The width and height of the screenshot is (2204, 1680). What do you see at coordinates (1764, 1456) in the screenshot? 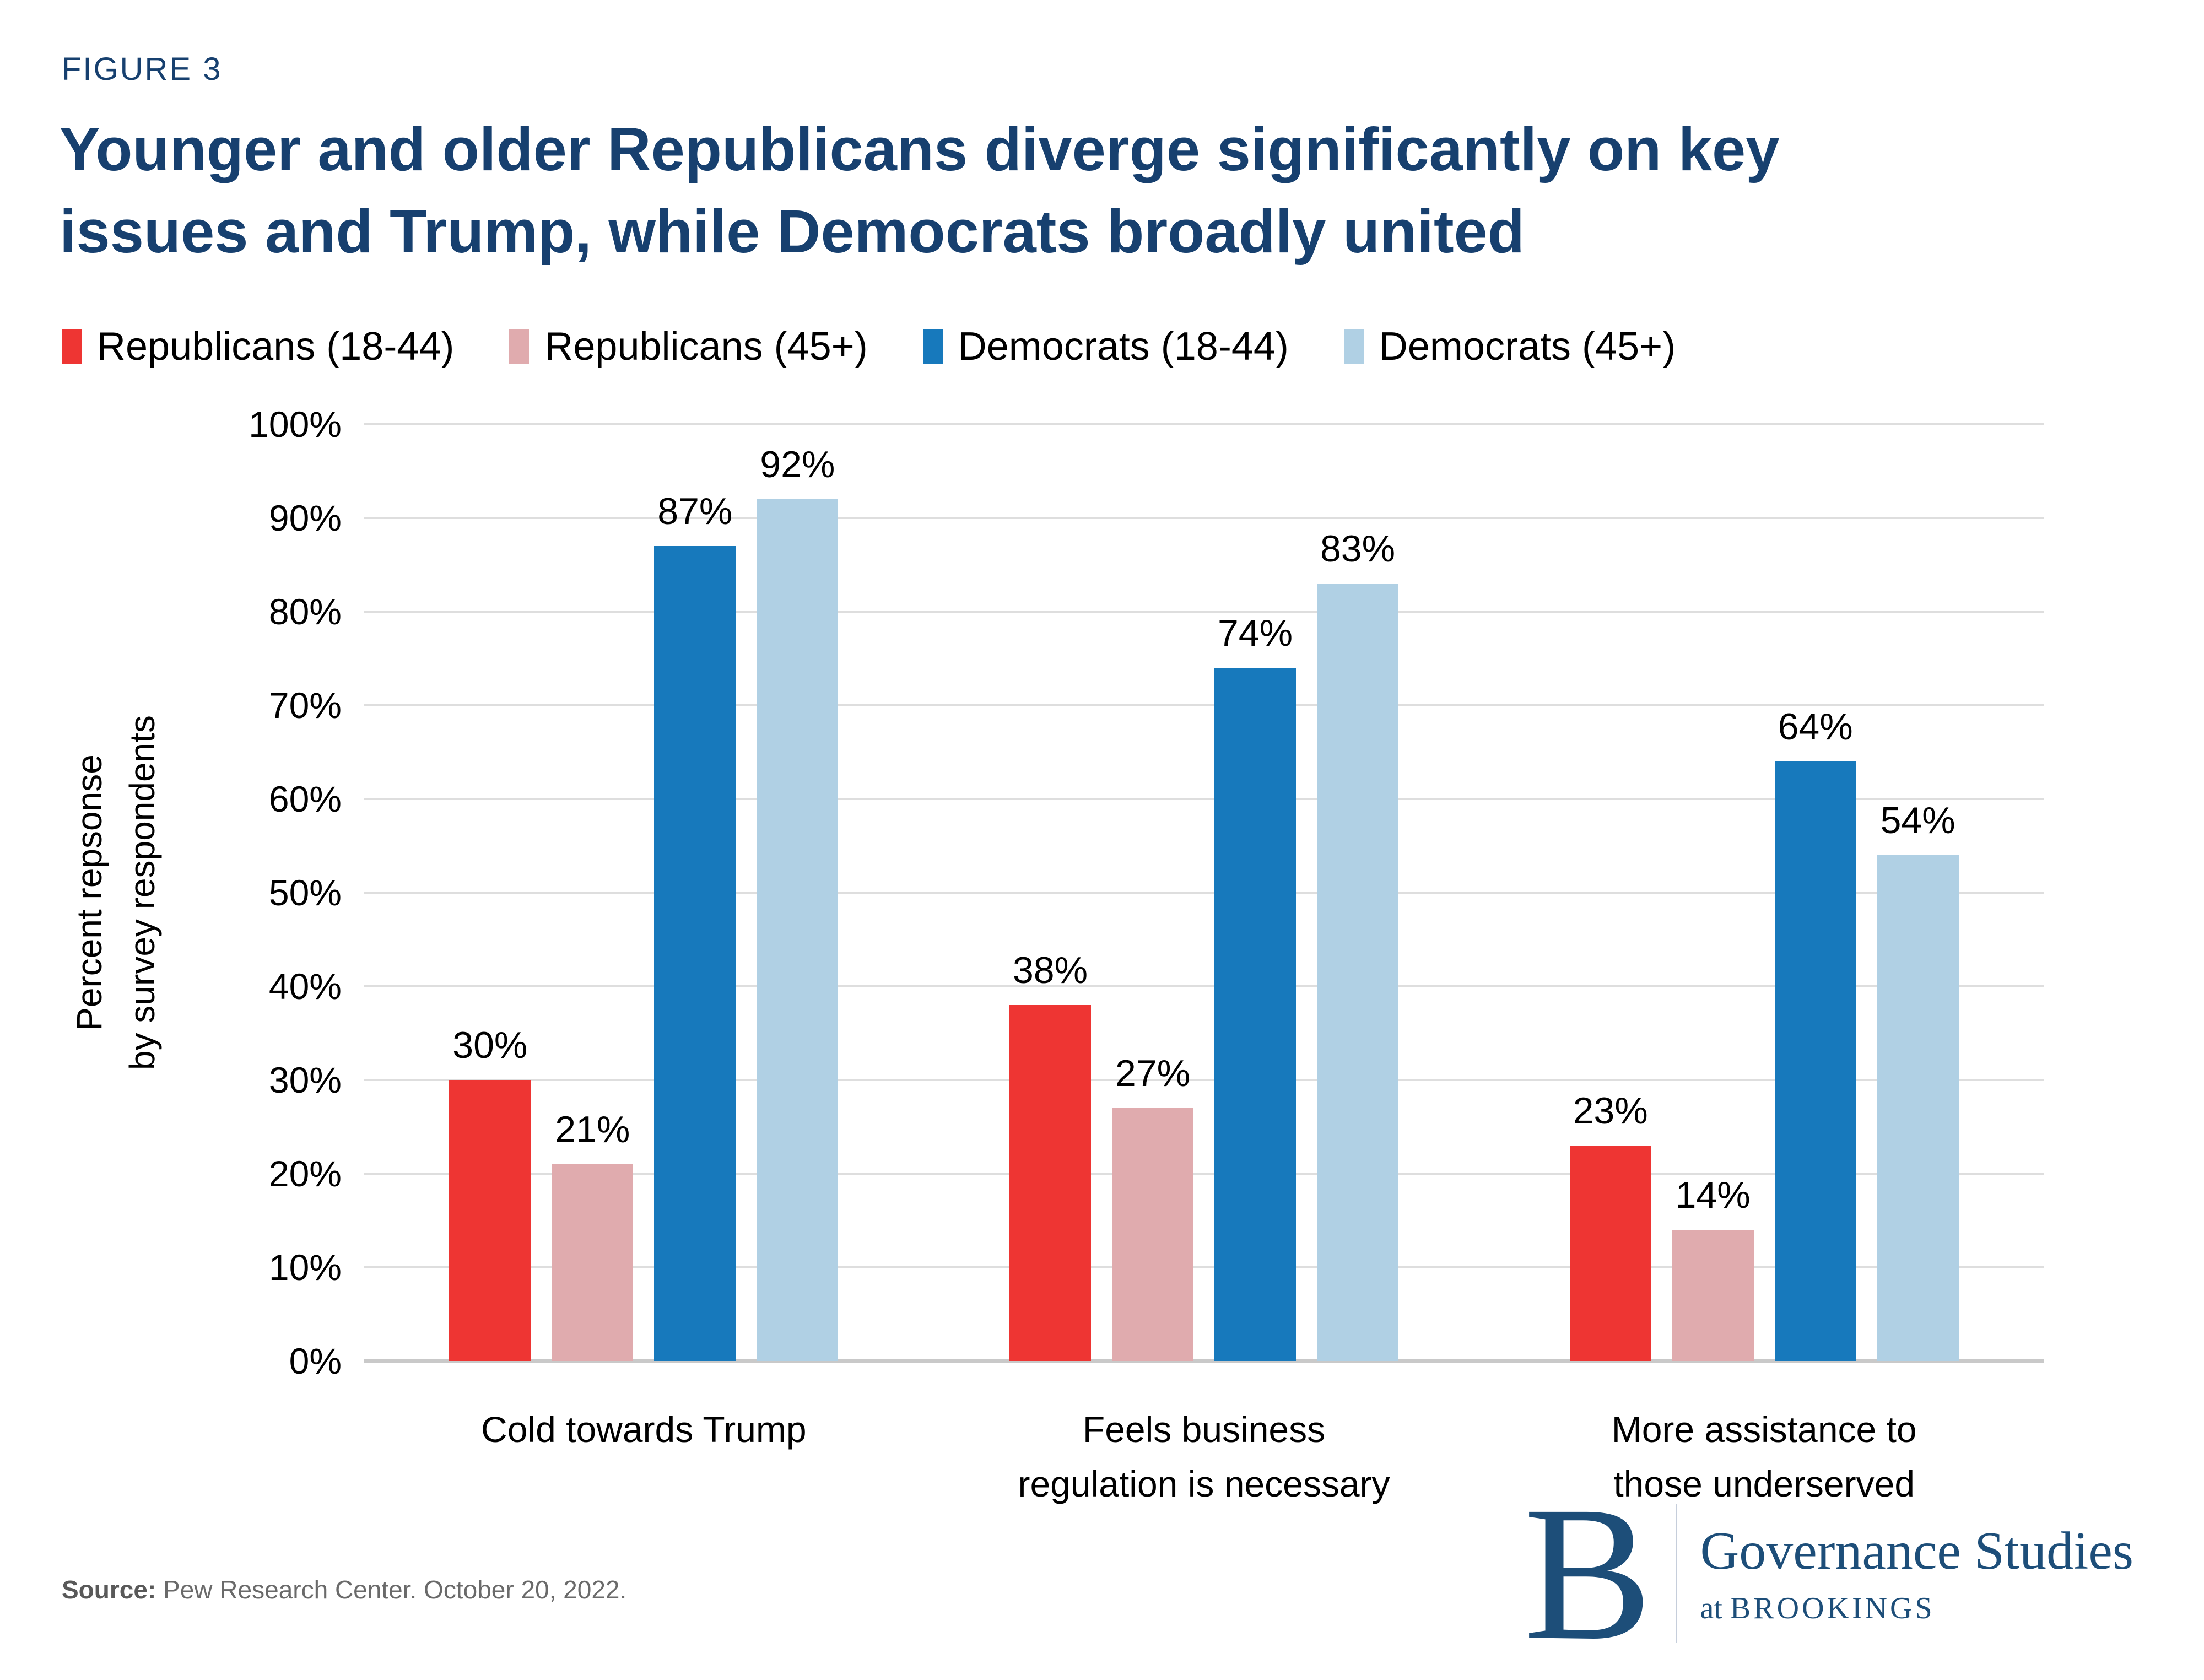
I see `category-label: More assistance to those underserved` at bounding box center [1764, 1456].